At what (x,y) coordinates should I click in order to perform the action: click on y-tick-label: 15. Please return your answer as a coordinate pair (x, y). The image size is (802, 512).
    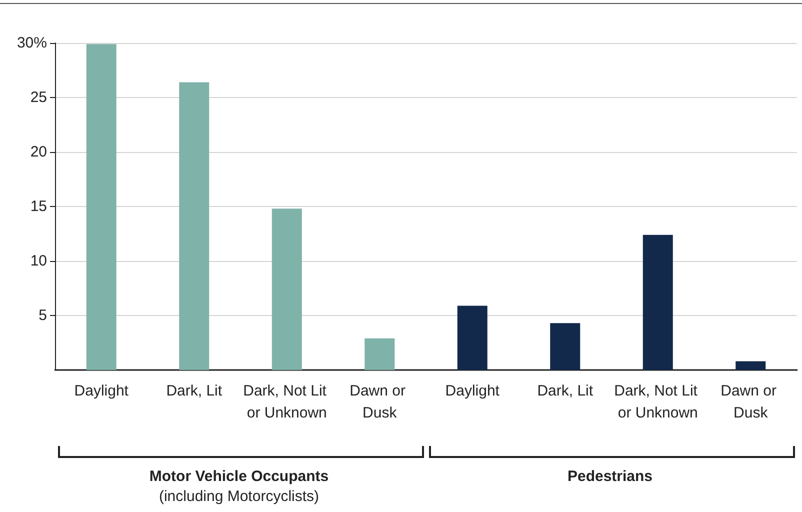
    Looking at the image, I should click on (38, 206).